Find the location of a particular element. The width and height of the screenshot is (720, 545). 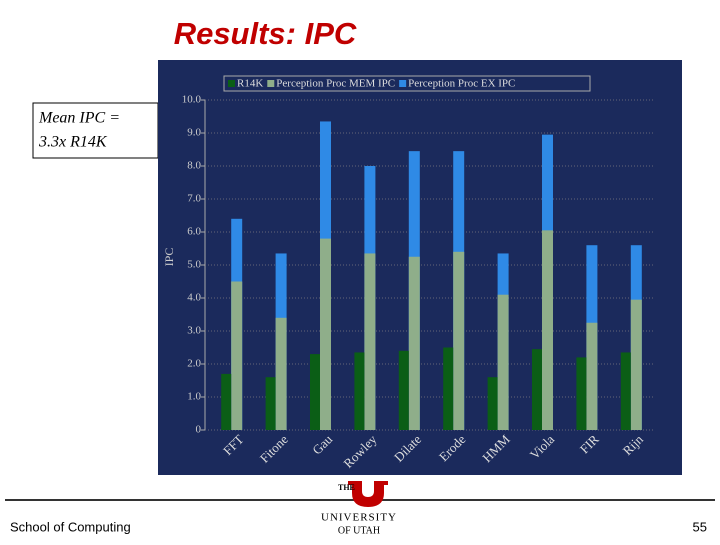

legend-label: R14K is located at coordinates (250, 84).